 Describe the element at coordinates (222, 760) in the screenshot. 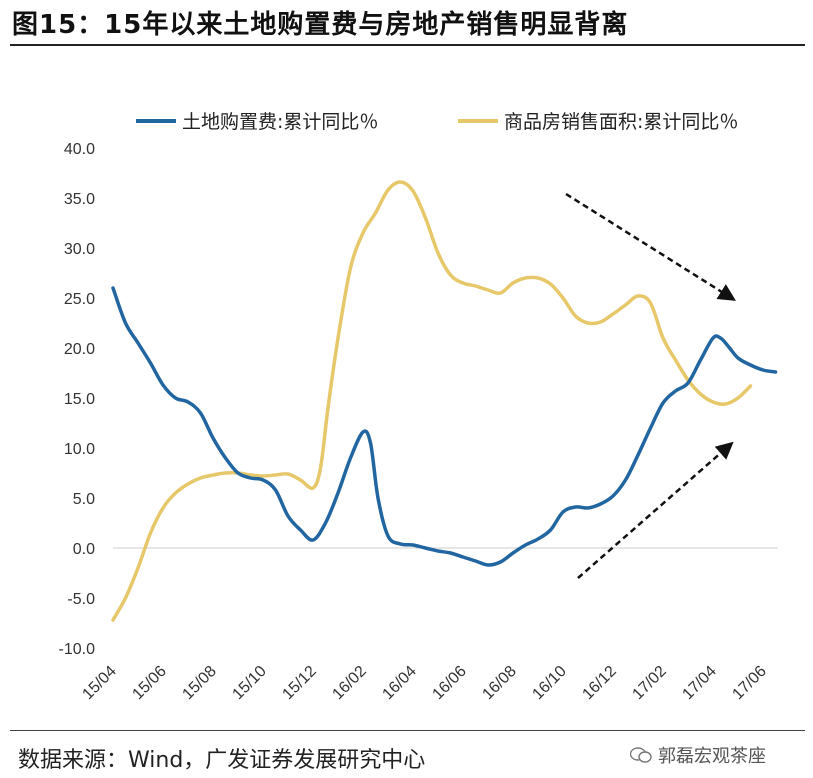

I see `source-note: 数据来源：Wind，广发证券发展研究中心` at that location.